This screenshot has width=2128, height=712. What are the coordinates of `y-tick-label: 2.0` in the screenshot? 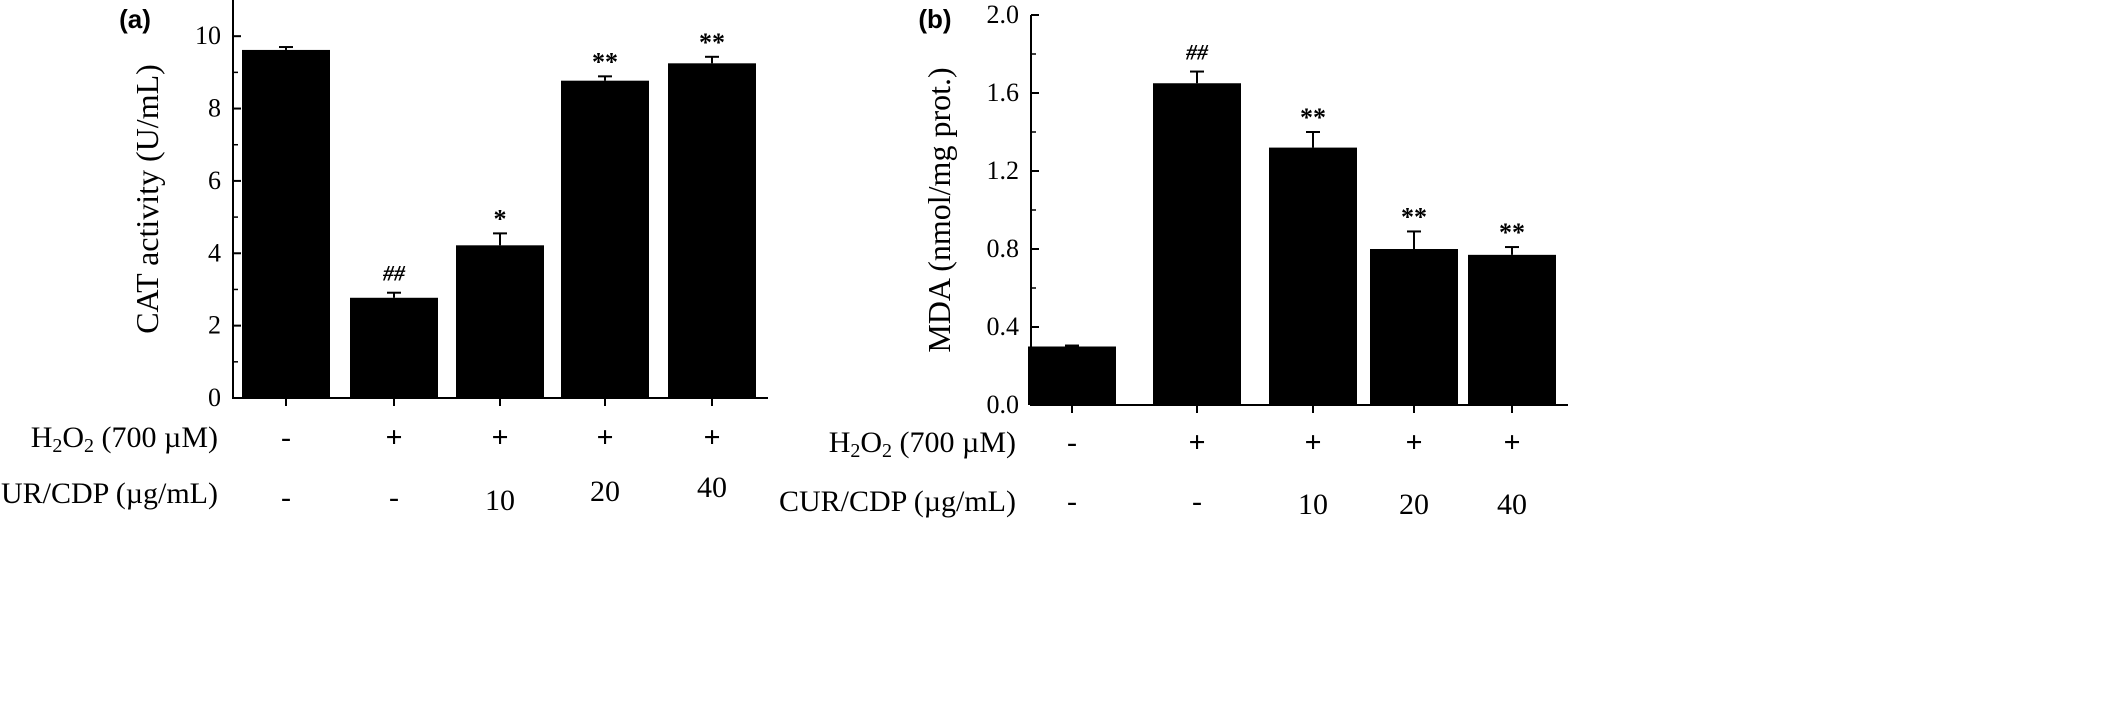 It's located at (1003, 14).